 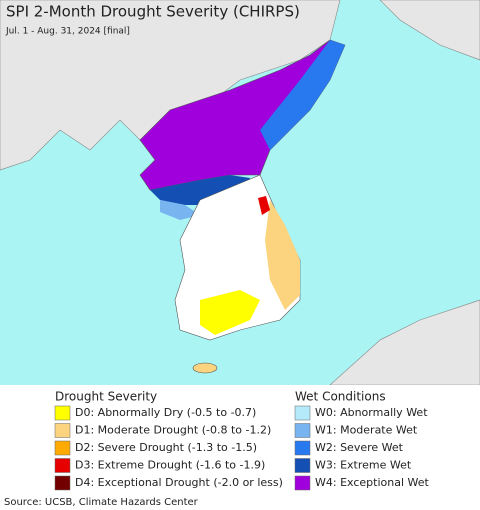 I want to click on legend-label: D4: Exceptional Drought (-2.0 or less), so click(x=179, y=482).